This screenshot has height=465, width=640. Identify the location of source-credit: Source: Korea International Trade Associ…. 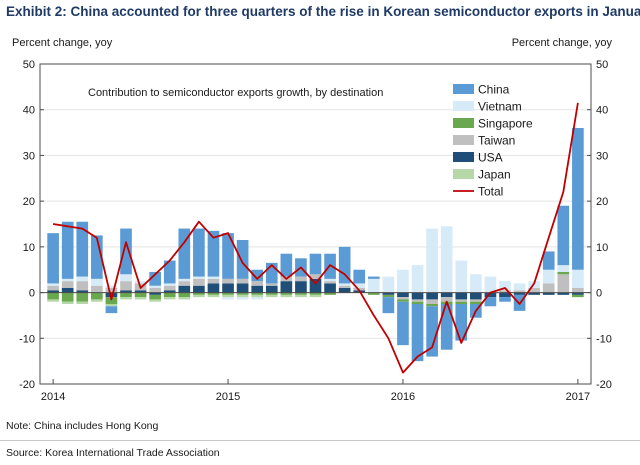
(113, 453).